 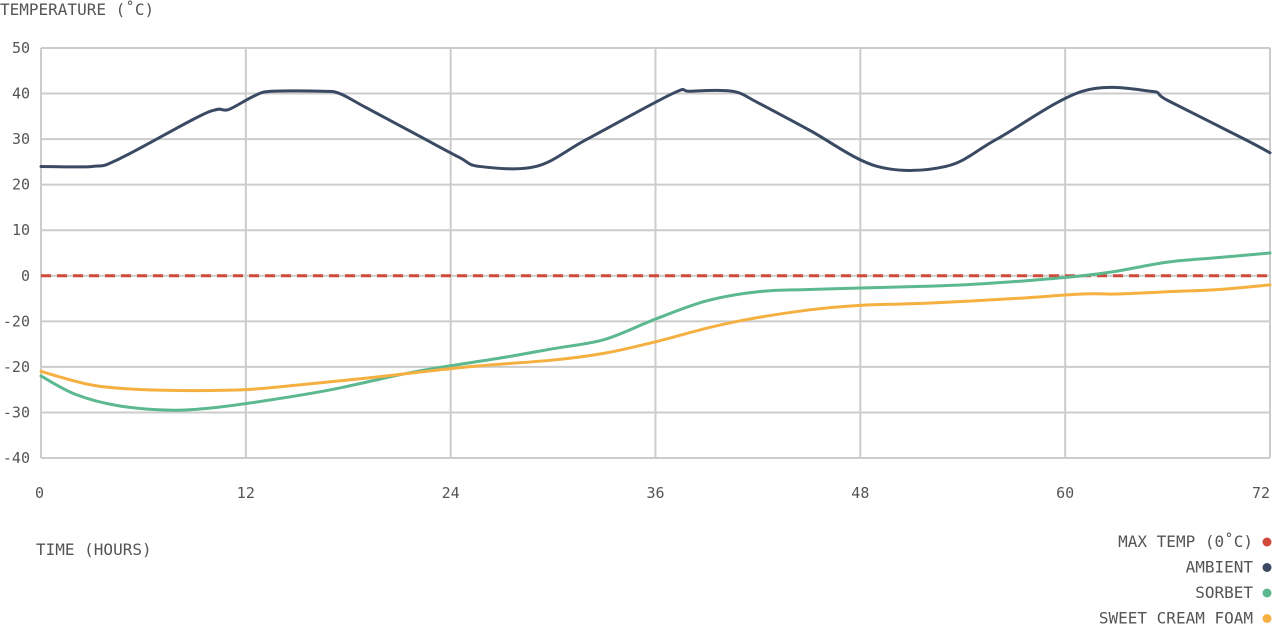 I want to click on y-tick-label: 40, so click(x=21, y=94).